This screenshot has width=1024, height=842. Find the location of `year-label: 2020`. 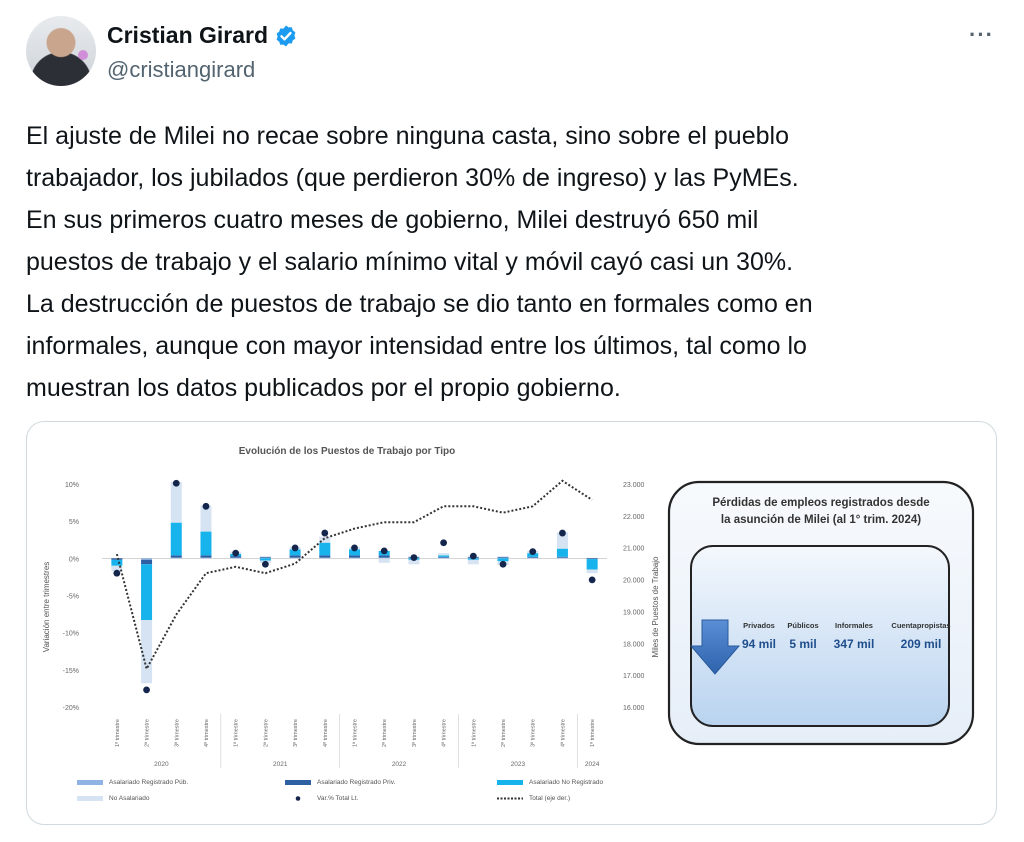

year-label: 2020 is located at coordinates (161, 764).